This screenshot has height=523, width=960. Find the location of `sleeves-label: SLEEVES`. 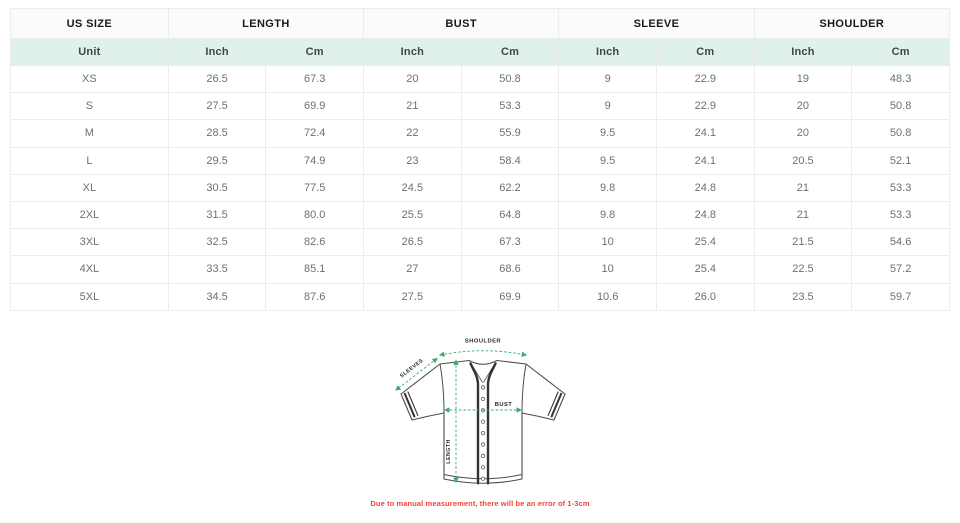

sleeves-label: SLEEVES is located at coordinates (412, 369).